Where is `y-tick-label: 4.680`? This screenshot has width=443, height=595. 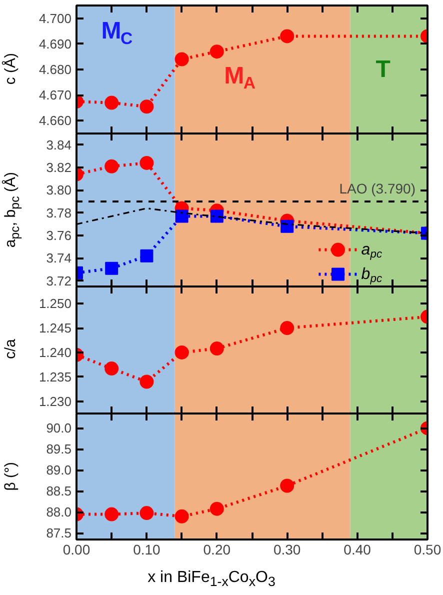
y-tick-label: 4.680 is located at coordinates (55, 69).